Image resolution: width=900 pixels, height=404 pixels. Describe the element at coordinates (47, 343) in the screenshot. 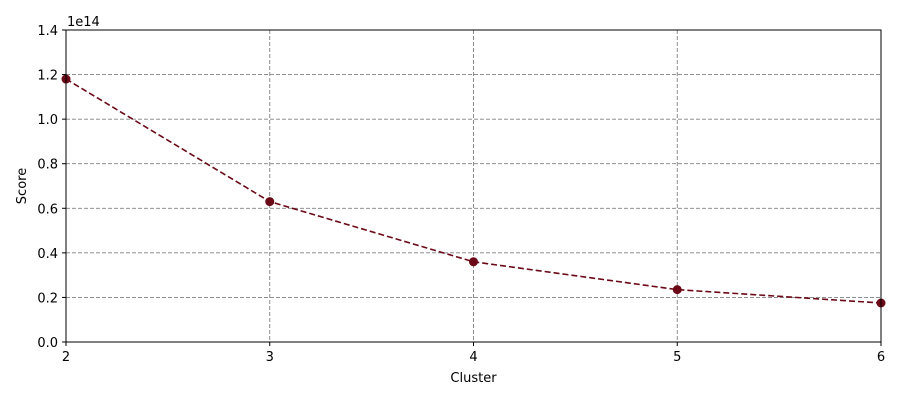

I see `y-tick-label: 0.0` at that location.